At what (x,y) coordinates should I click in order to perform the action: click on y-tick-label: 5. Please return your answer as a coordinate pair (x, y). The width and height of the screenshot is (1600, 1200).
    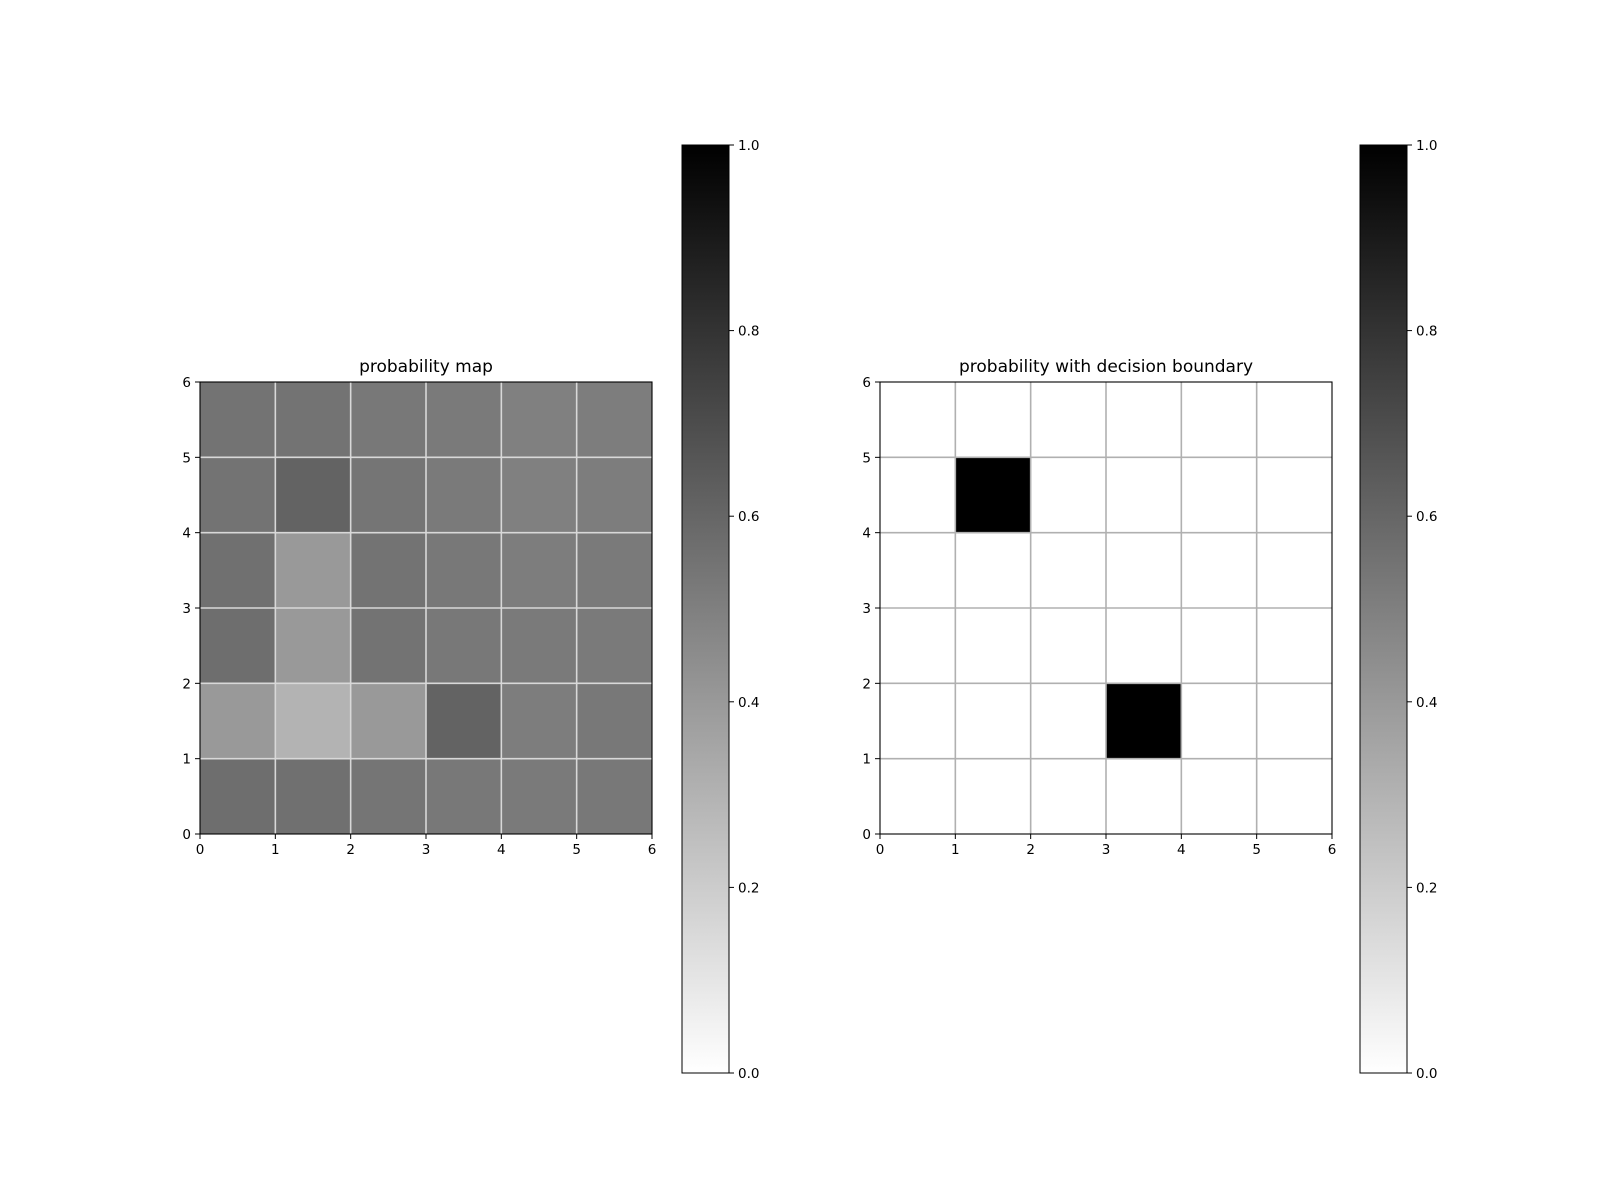
    Looking at the image, I should click on (866, 458).